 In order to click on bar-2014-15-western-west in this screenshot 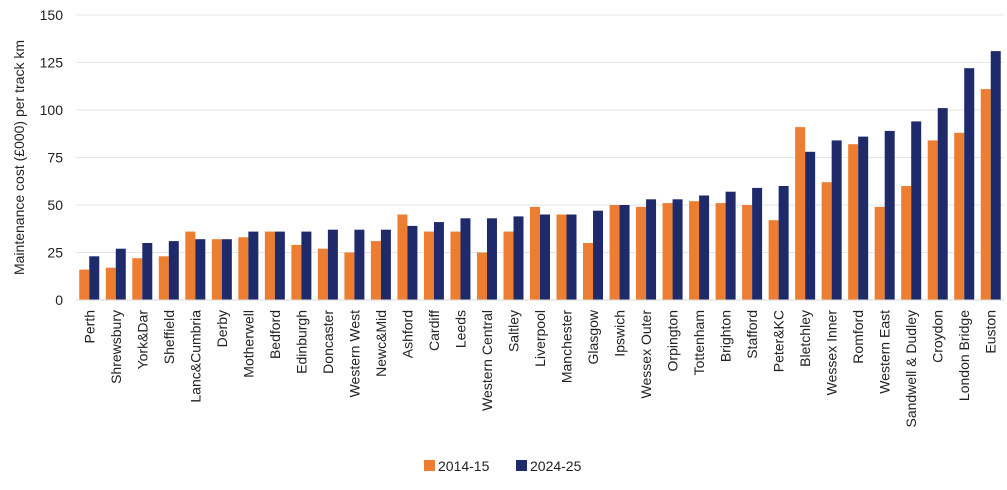, I will do `click(349, 276)`.